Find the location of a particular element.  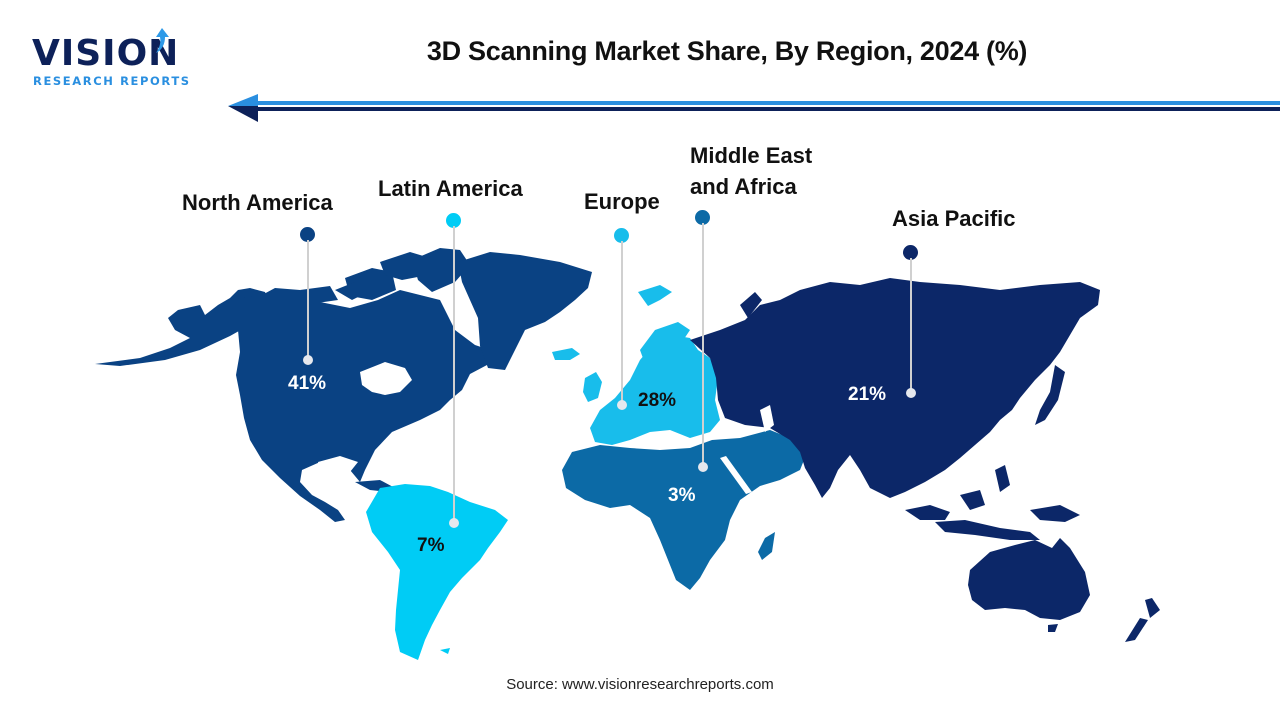

logo-wordmark: VISION is located at coordinates (106, 53).